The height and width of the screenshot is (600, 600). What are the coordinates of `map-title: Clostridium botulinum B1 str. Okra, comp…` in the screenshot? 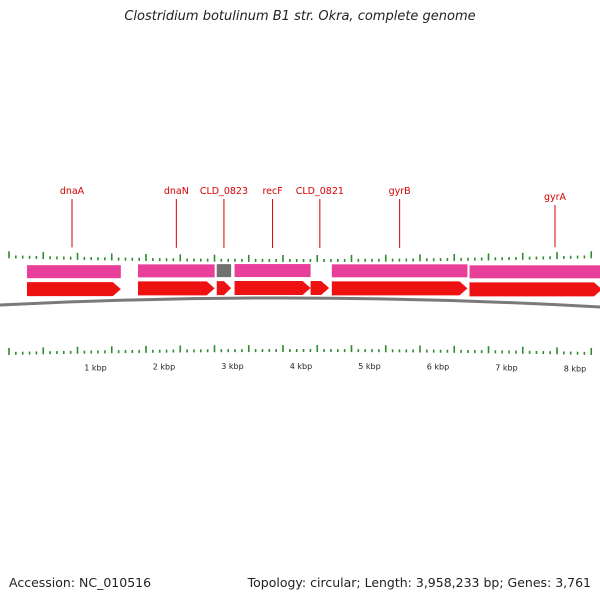 It's located at (300, 16).